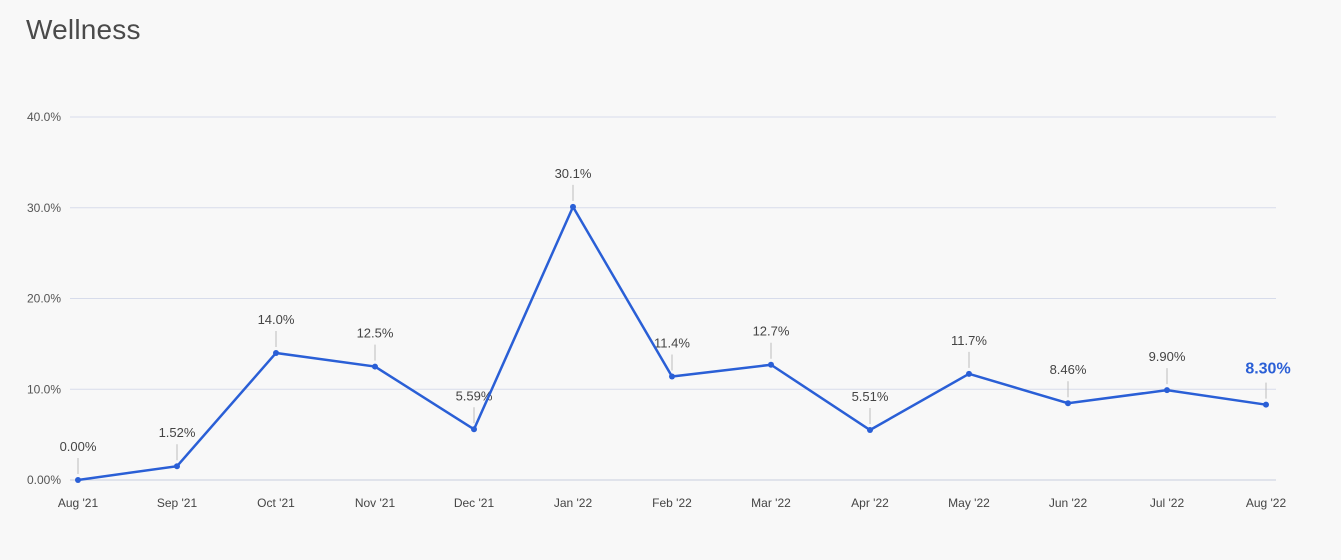 This screenshot has height=560, width=1341. Describe the element at coordinates (44, 299) in the screenshot. I see `y-tick-label: 20.0%` at that location.